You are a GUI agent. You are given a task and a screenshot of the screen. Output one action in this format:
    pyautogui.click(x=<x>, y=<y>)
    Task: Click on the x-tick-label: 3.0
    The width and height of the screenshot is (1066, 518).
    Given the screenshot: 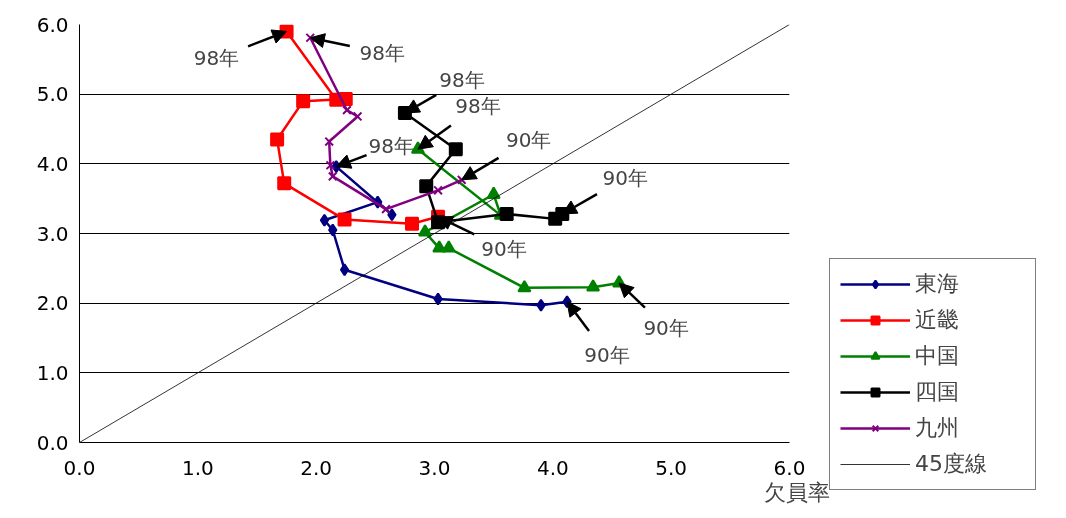 What is the action you would take?
    pyautogui.click(x=434, y=467)
    